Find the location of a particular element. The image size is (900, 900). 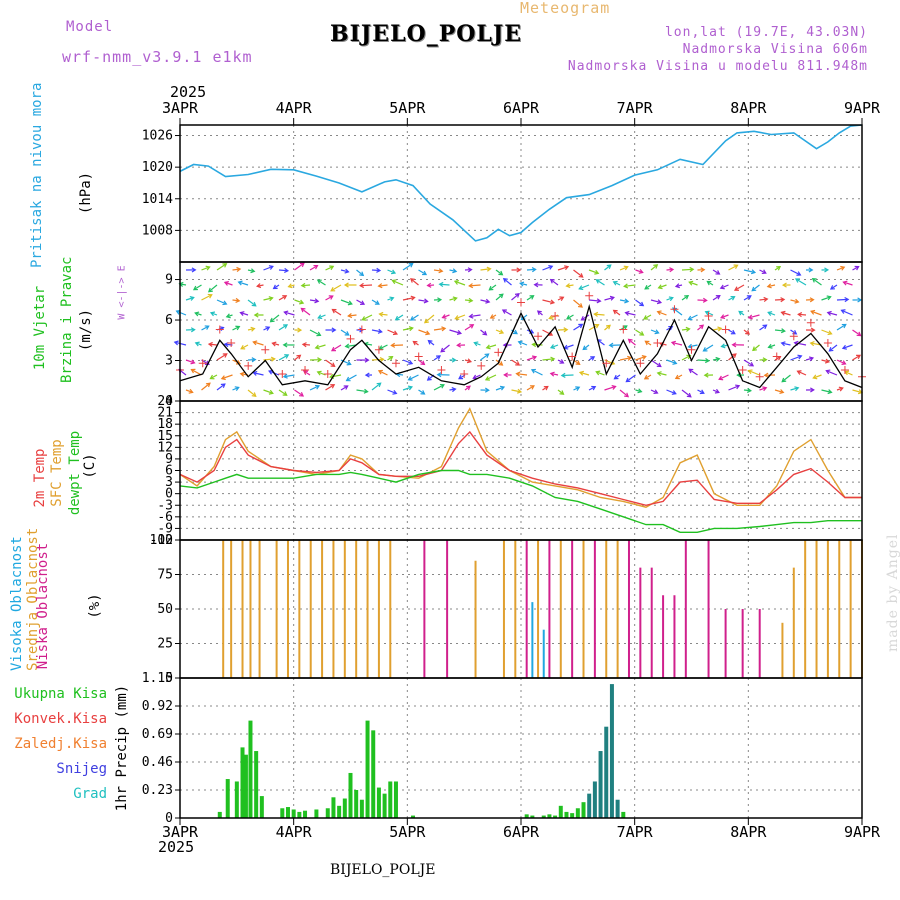

y-tick-label: 0 is located at coordinates (169, 401).